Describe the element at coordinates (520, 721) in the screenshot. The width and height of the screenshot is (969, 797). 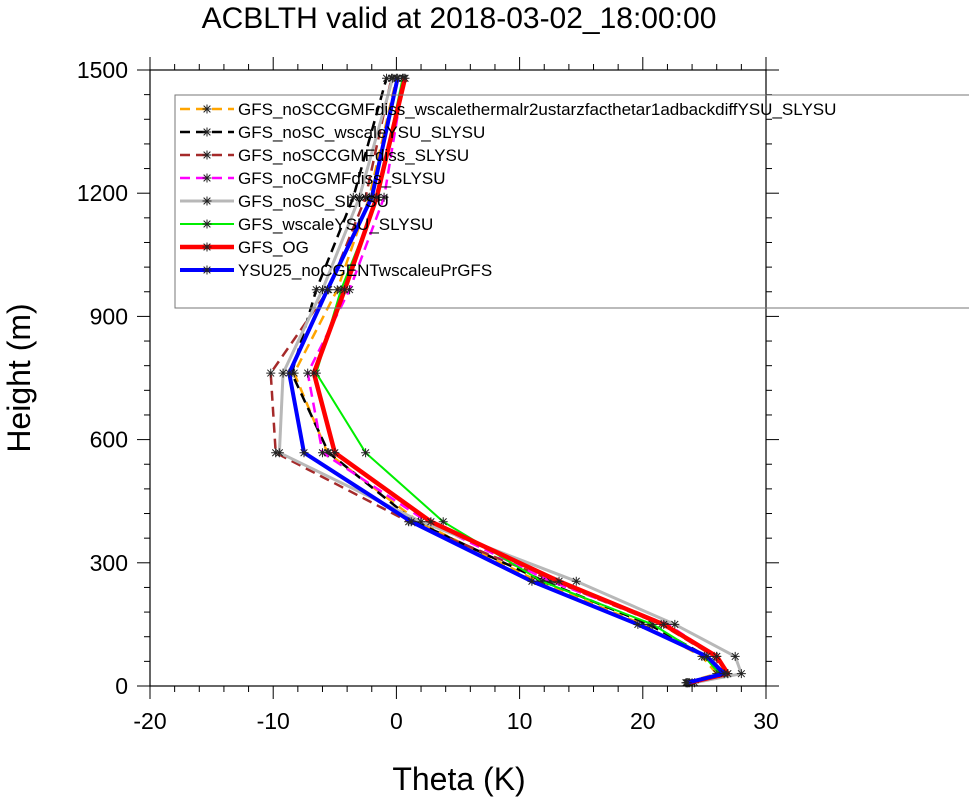
I see `x-tick-label-3: 10` at that location.